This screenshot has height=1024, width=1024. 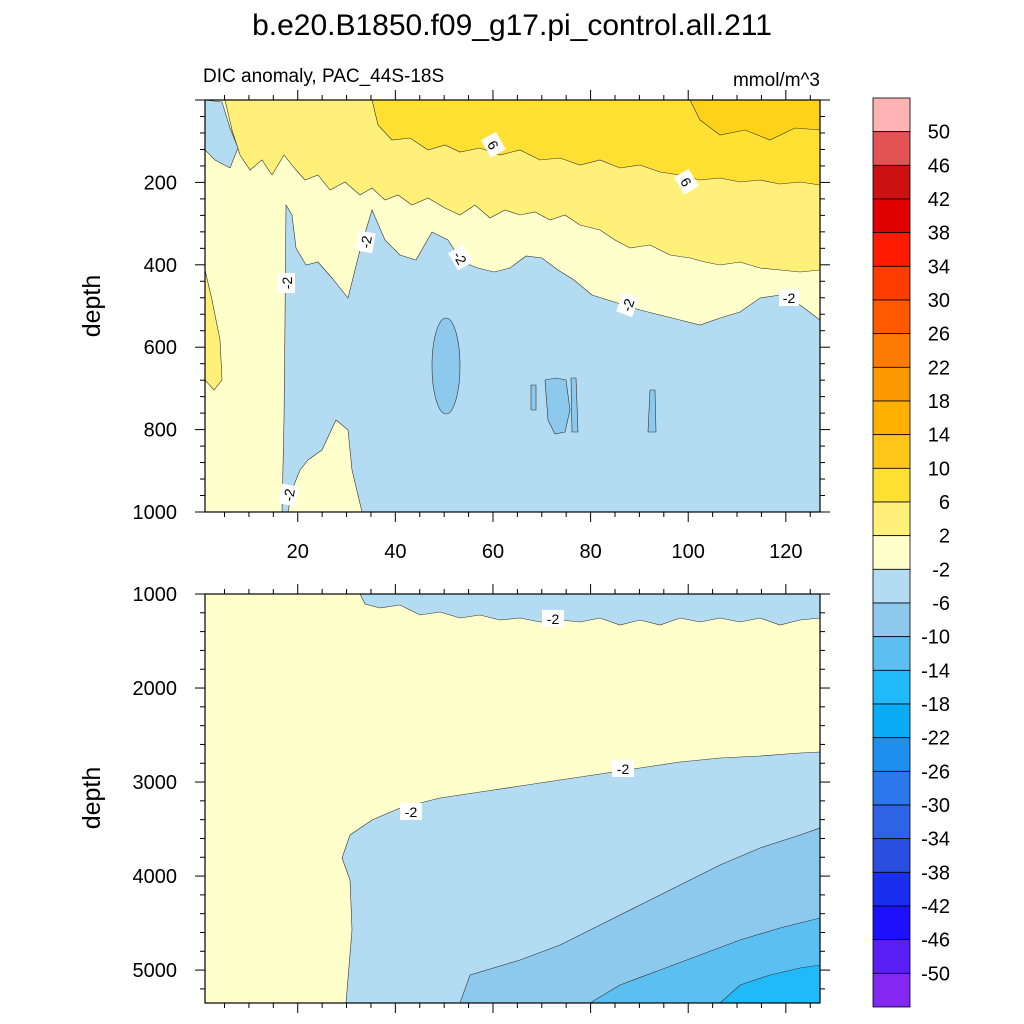 I want to click on colorbar-label: 38, so click(x=939, y=234).